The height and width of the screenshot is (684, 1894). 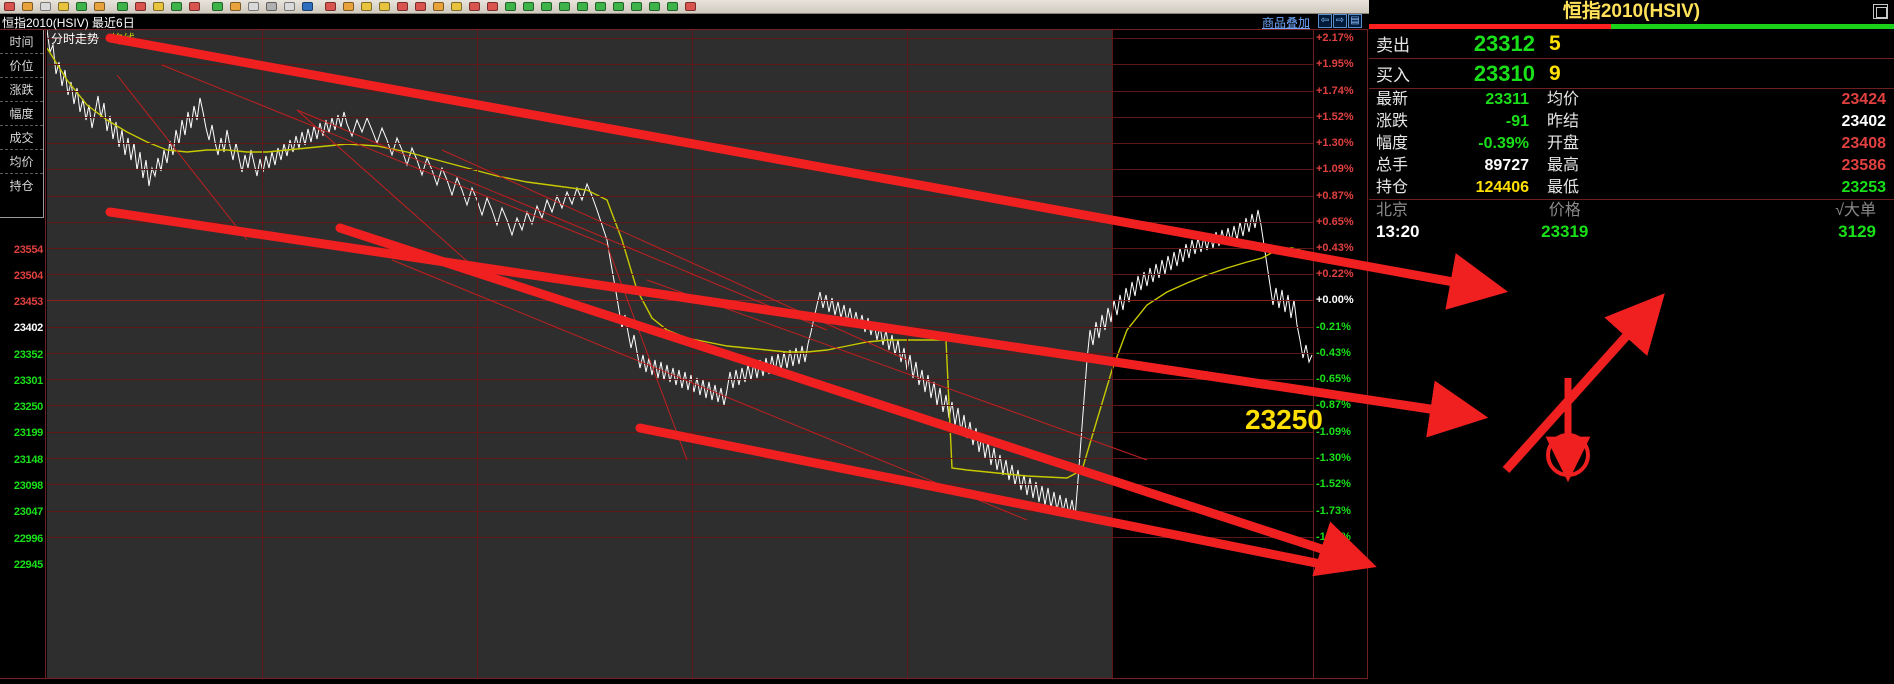 I want to click on legend-item-5: 均价, so click(x=21, y=162).